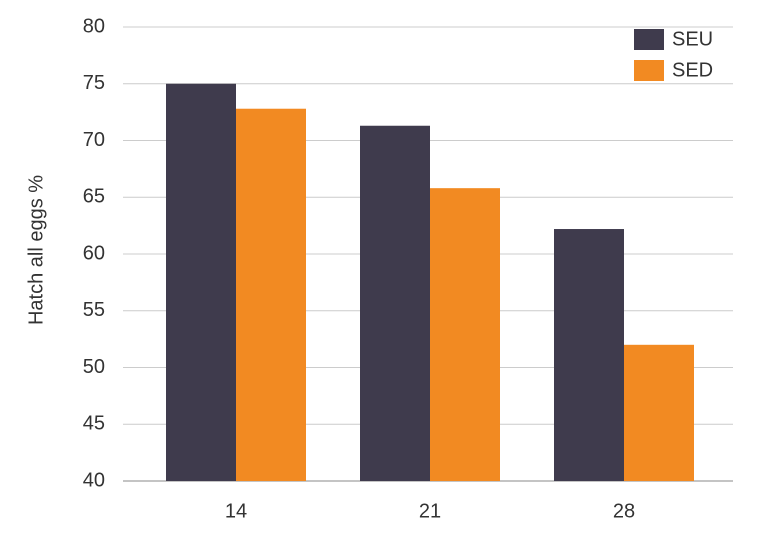  Describe the element at coordinates (236, 511) in the screenshot. I see `x-tick-label: 14` at that location.